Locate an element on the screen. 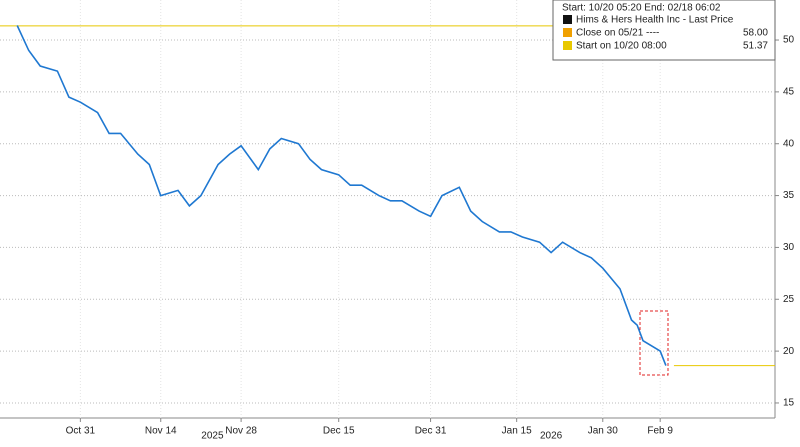 This screenshot has width=800, height=447. y-tick-label: 35 is located at coordinates (789, 195).